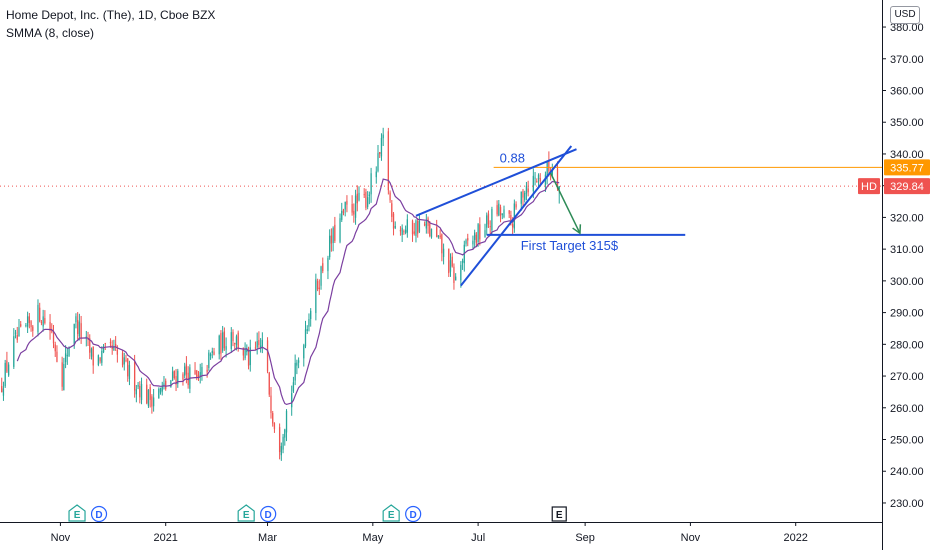 Image resolution: width=932 pixels, height=555 pixels. What do you see at coordinates (907, 345) in the screenshot?
I see `y-tick-label: 280.00` at bounding box center [907, 345].